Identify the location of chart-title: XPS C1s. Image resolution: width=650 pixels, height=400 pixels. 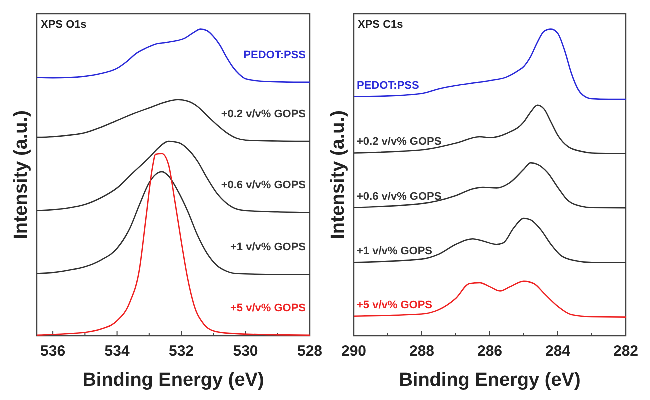
(381, 25).